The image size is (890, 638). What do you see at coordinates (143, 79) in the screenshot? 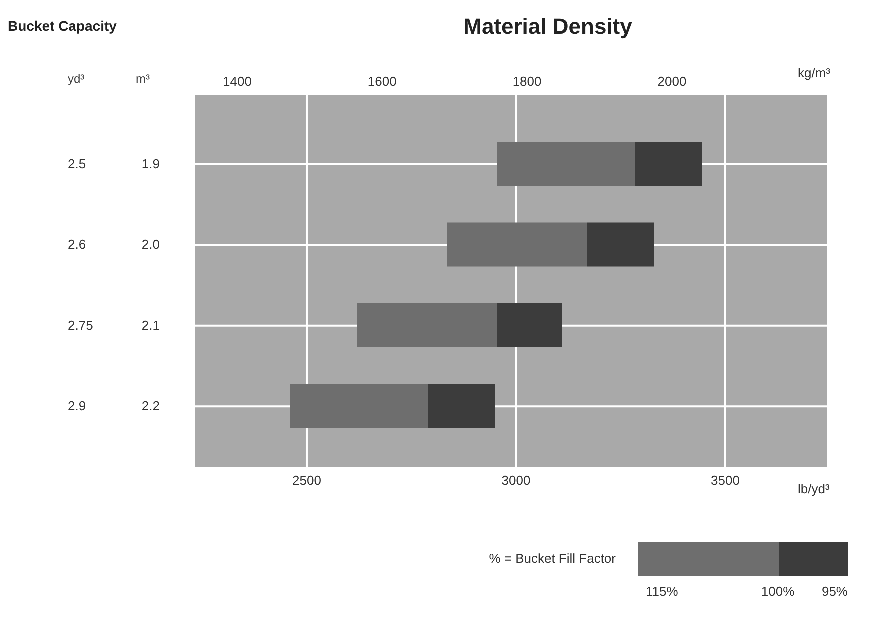
I see `text: m³` at bounding box center [143, 79].